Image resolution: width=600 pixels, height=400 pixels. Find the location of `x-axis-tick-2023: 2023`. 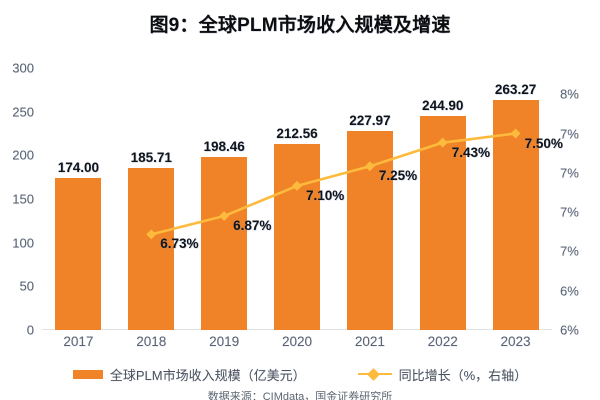

x-axis-tick-2023: 2023 is located at coordinates (515, 341).